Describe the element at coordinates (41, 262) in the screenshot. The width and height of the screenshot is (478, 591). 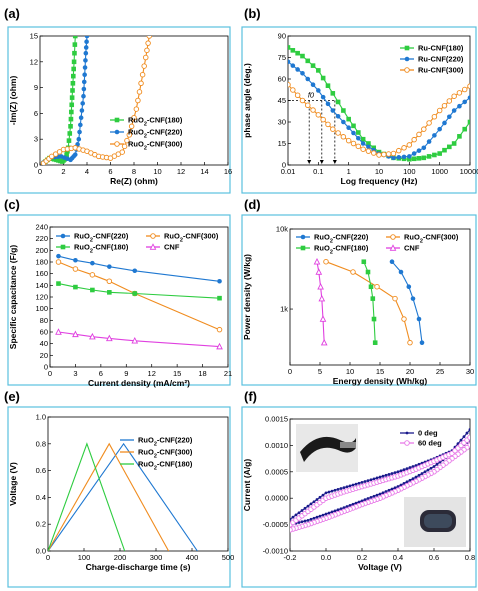
I see `y-tick-label: 180` at that location.